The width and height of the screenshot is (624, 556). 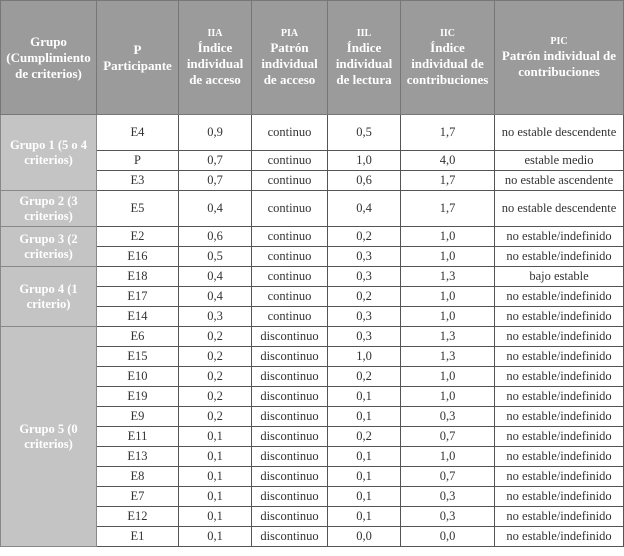 What do you see at coordinates (48, 246) in the screenshot?
I see `group-cell: Grupo 3 (2 criterios)` at bounding box center [48, 246].